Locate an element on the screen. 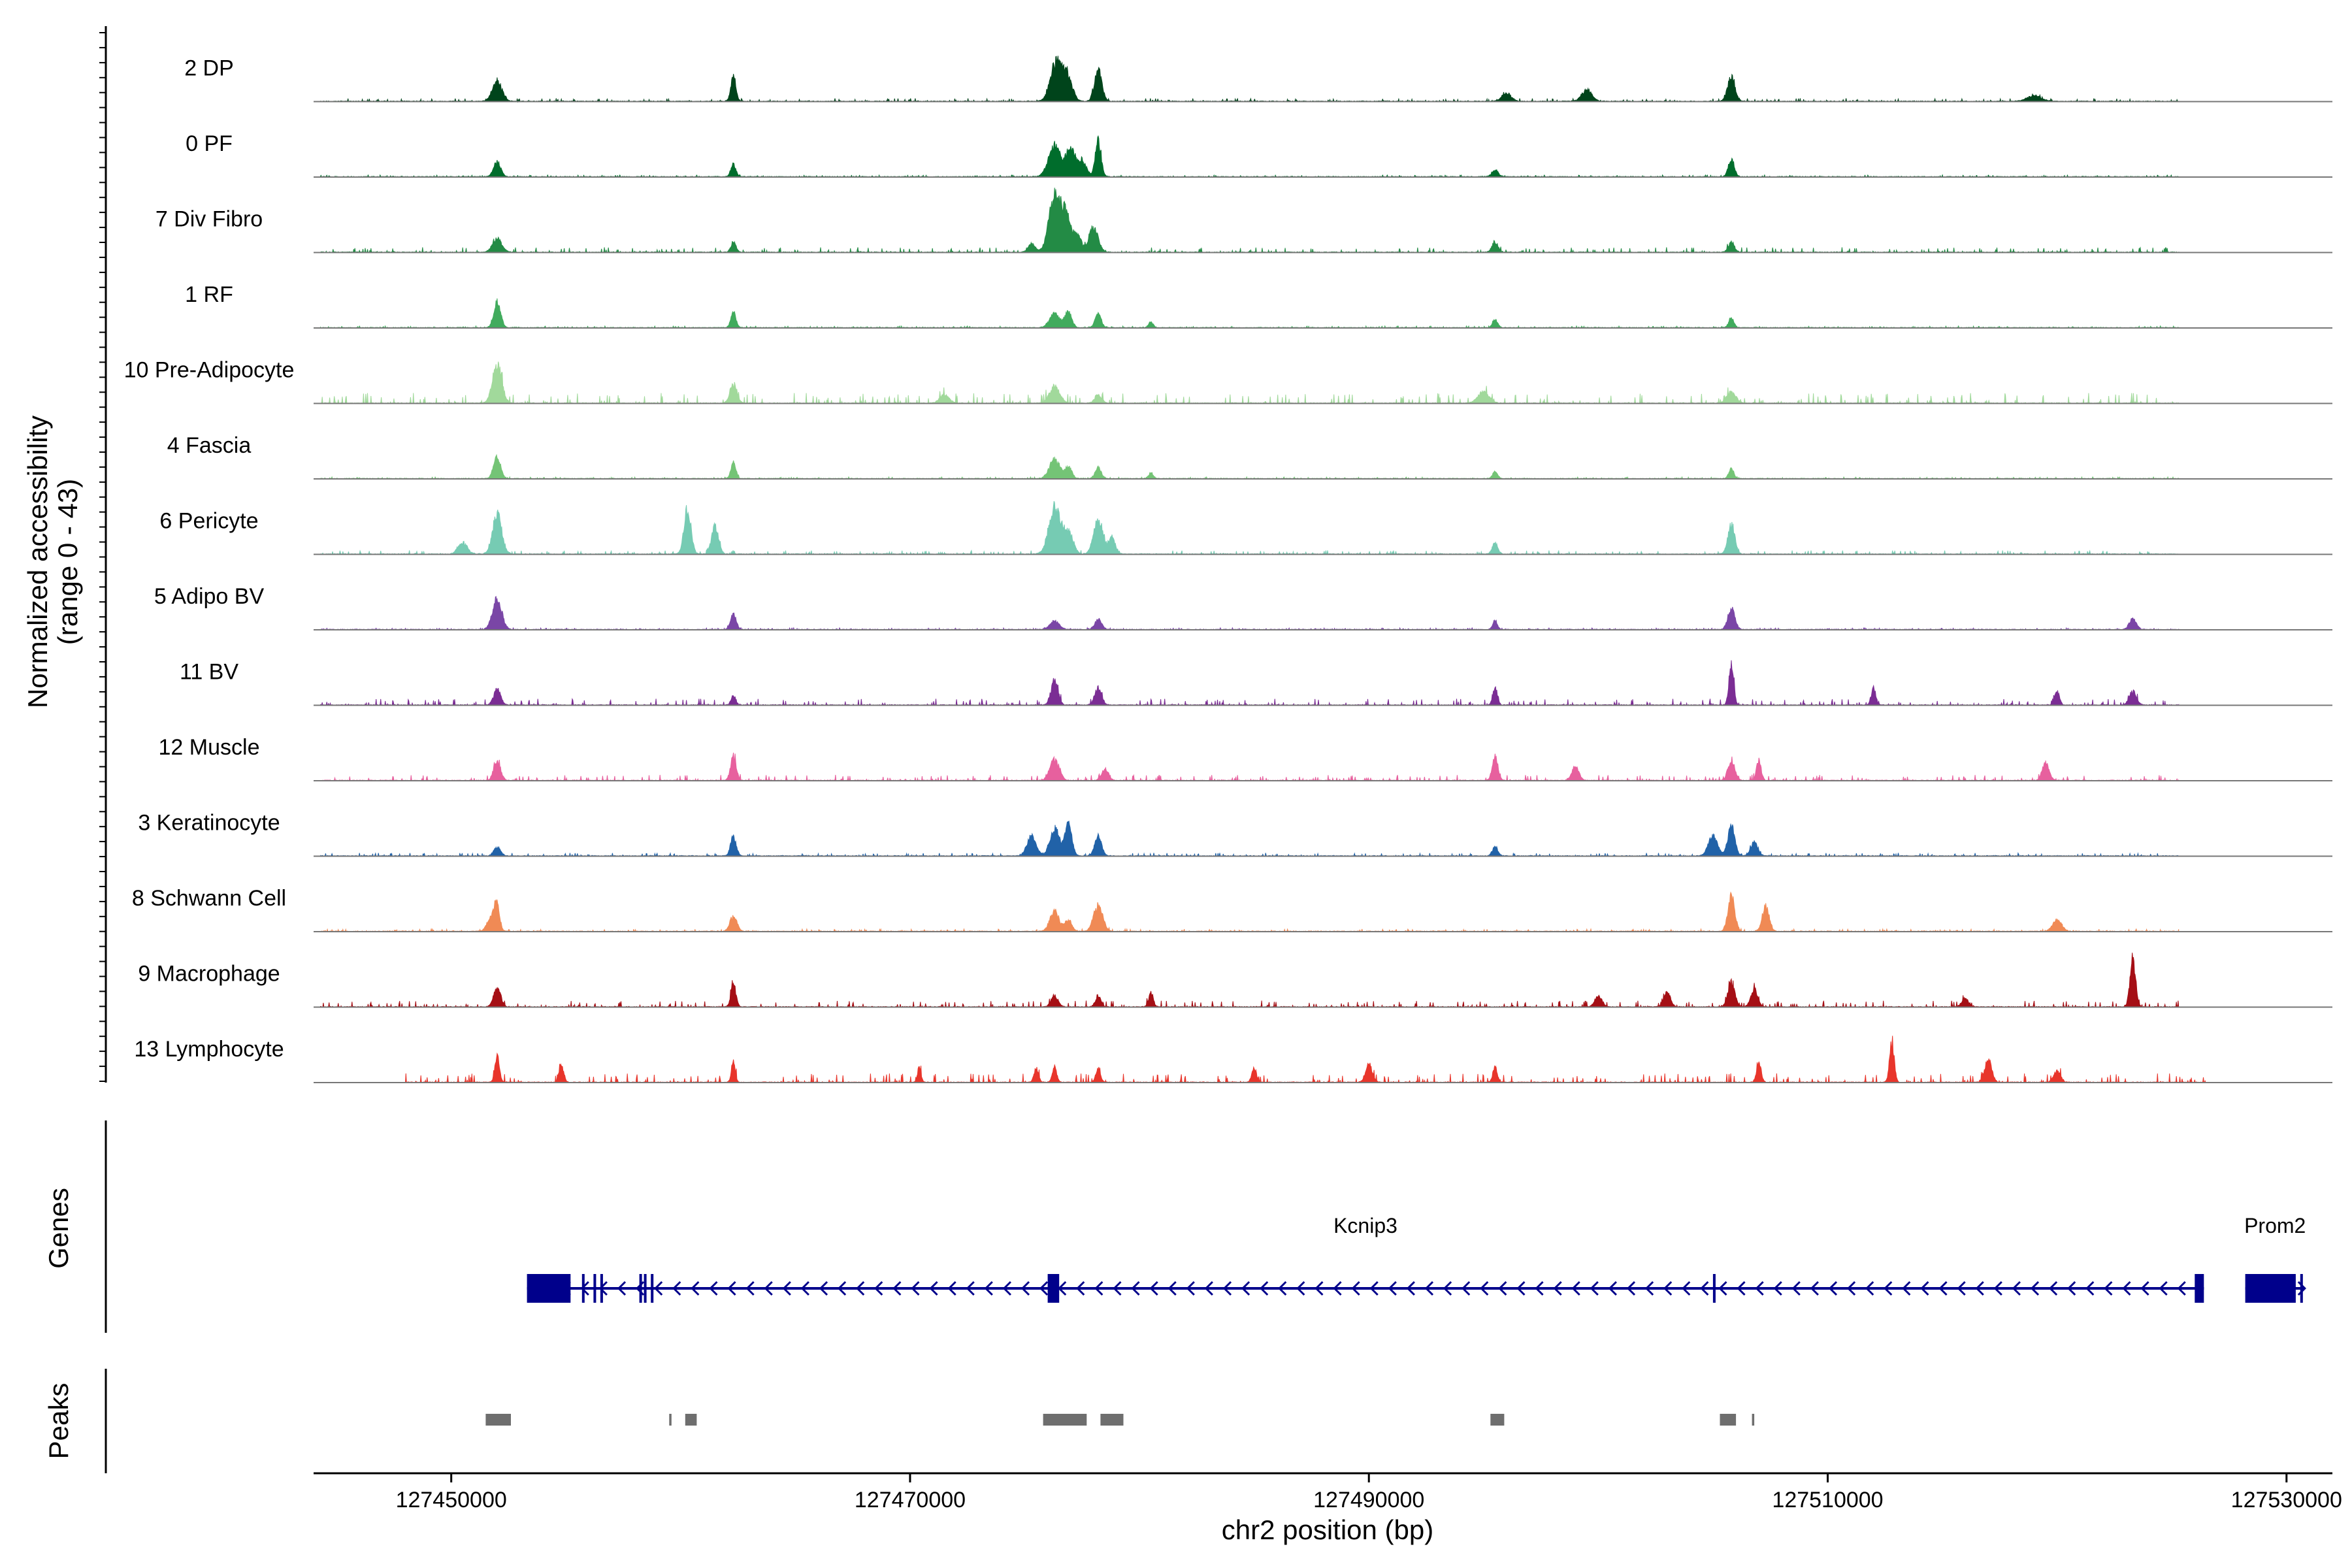 This screenshot has height=1568, width=2352. genes-panel-label: Genes is located at coordinates (58, 1228).